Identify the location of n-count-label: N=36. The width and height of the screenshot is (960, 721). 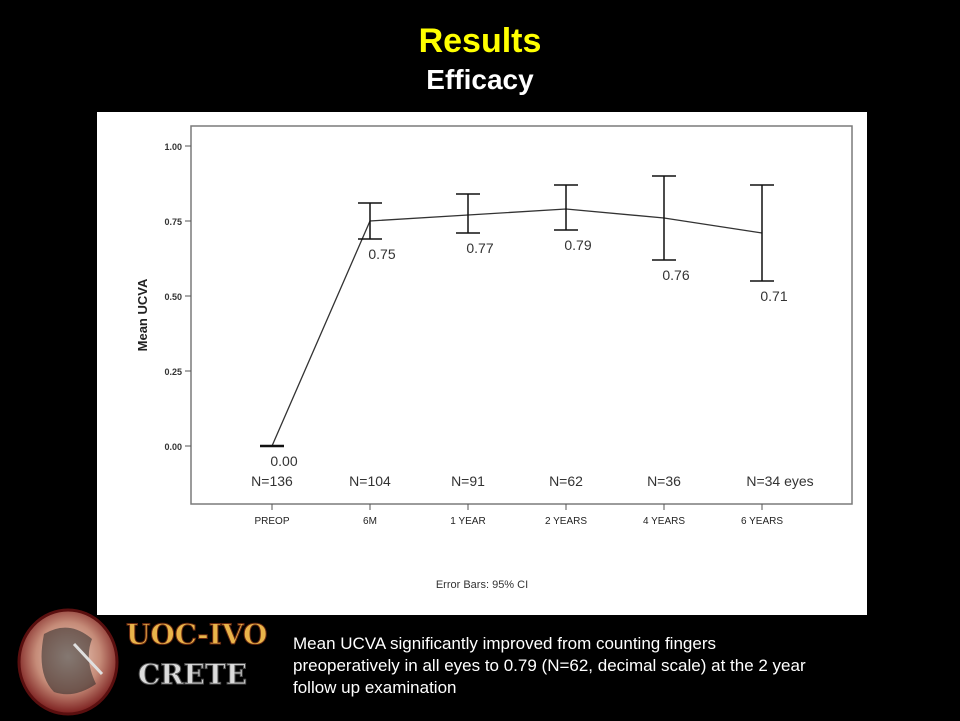
(664, 481).